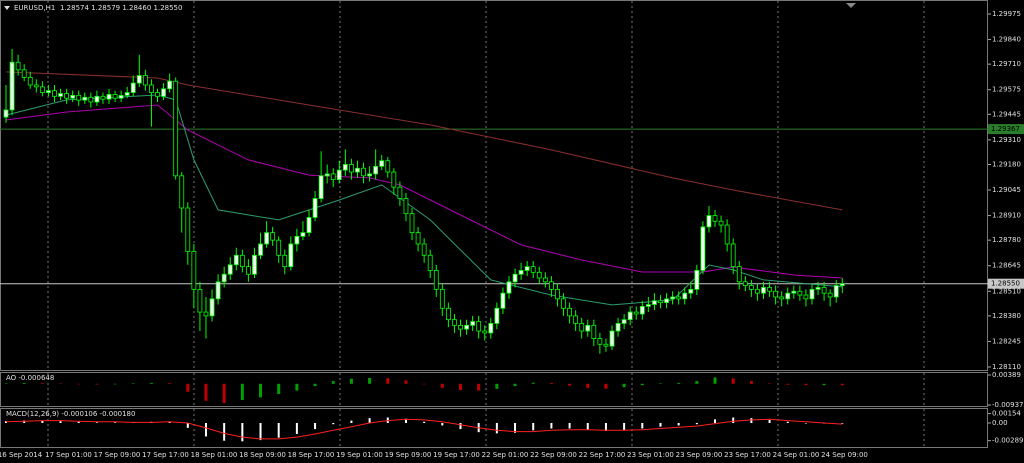 The image size is (1024, 463). I want to click on shift-marker, so click(851, 5).